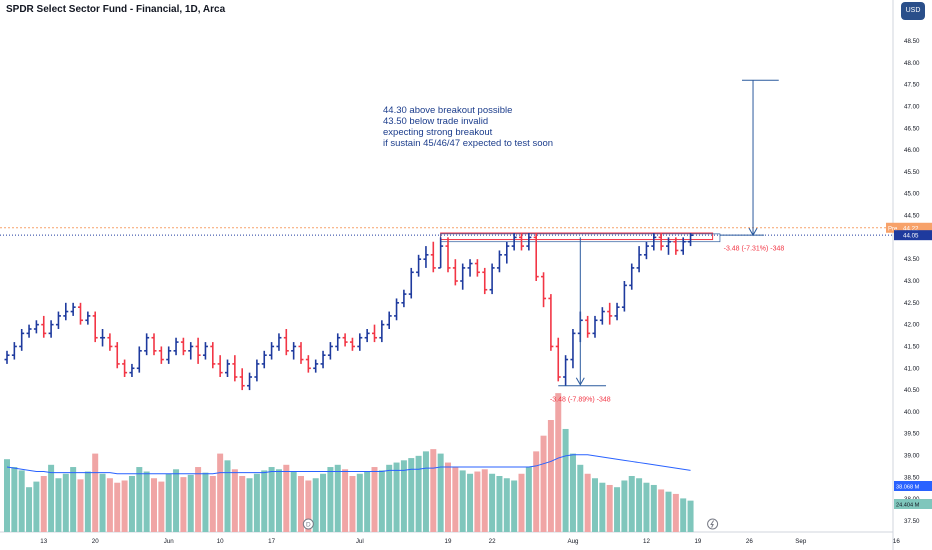 The width and height of the screenshot is (932, 550). I want to click on price-tick-label: 41.00, so click(912, 368).